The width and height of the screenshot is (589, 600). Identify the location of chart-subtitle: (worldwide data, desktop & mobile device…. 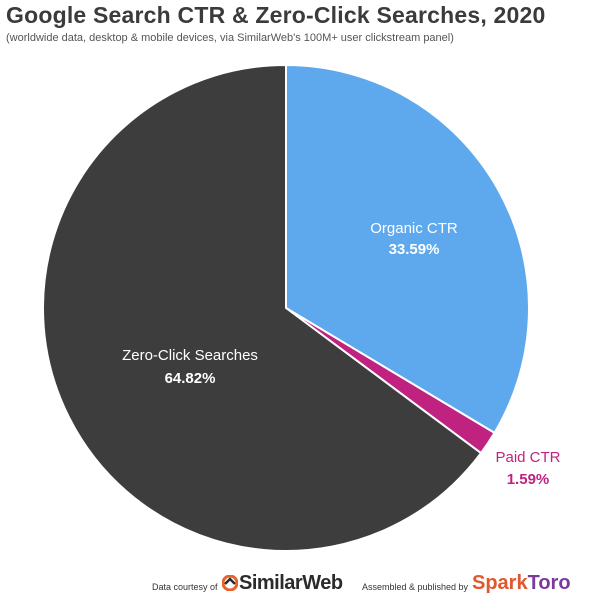
(230, 38).